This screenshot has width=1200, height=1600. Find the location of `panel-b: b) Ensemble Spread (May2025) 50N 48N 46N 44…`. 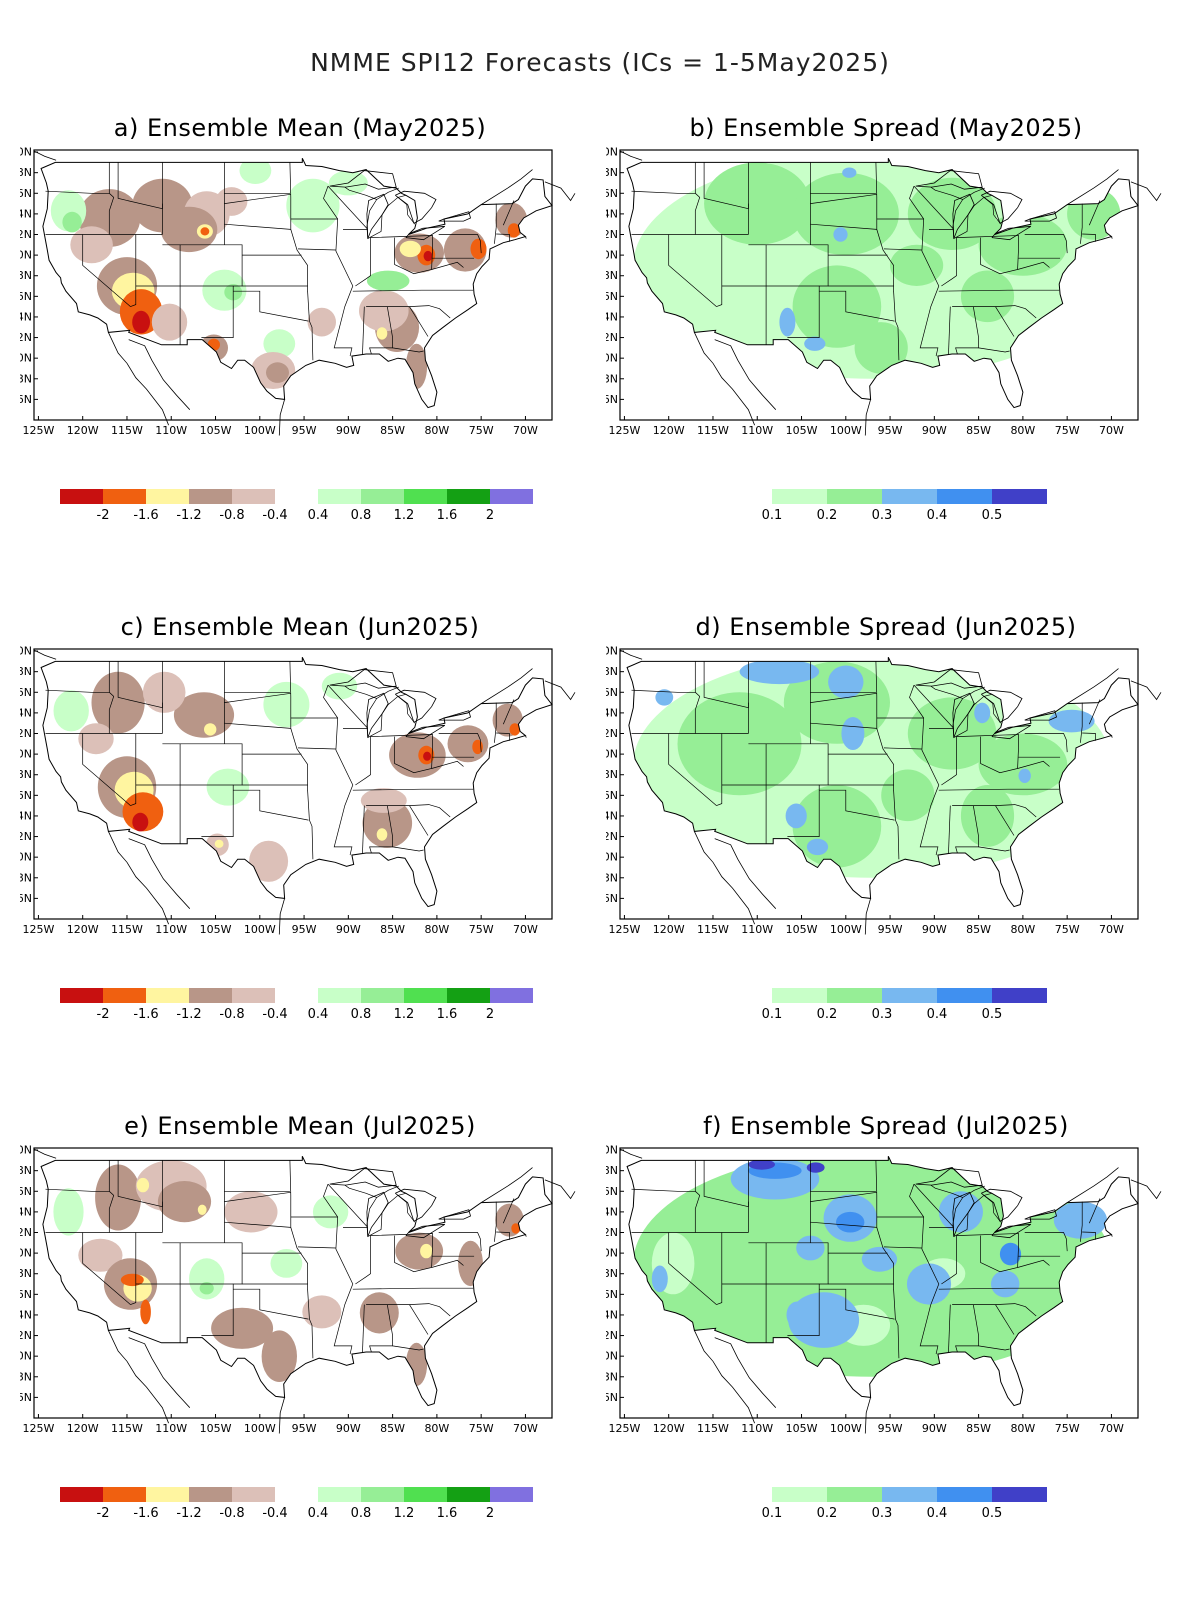

panel-b: b) Ensemble Spread (May2025) 50N 48N 46N 44… is located at coordinates (886, 334).